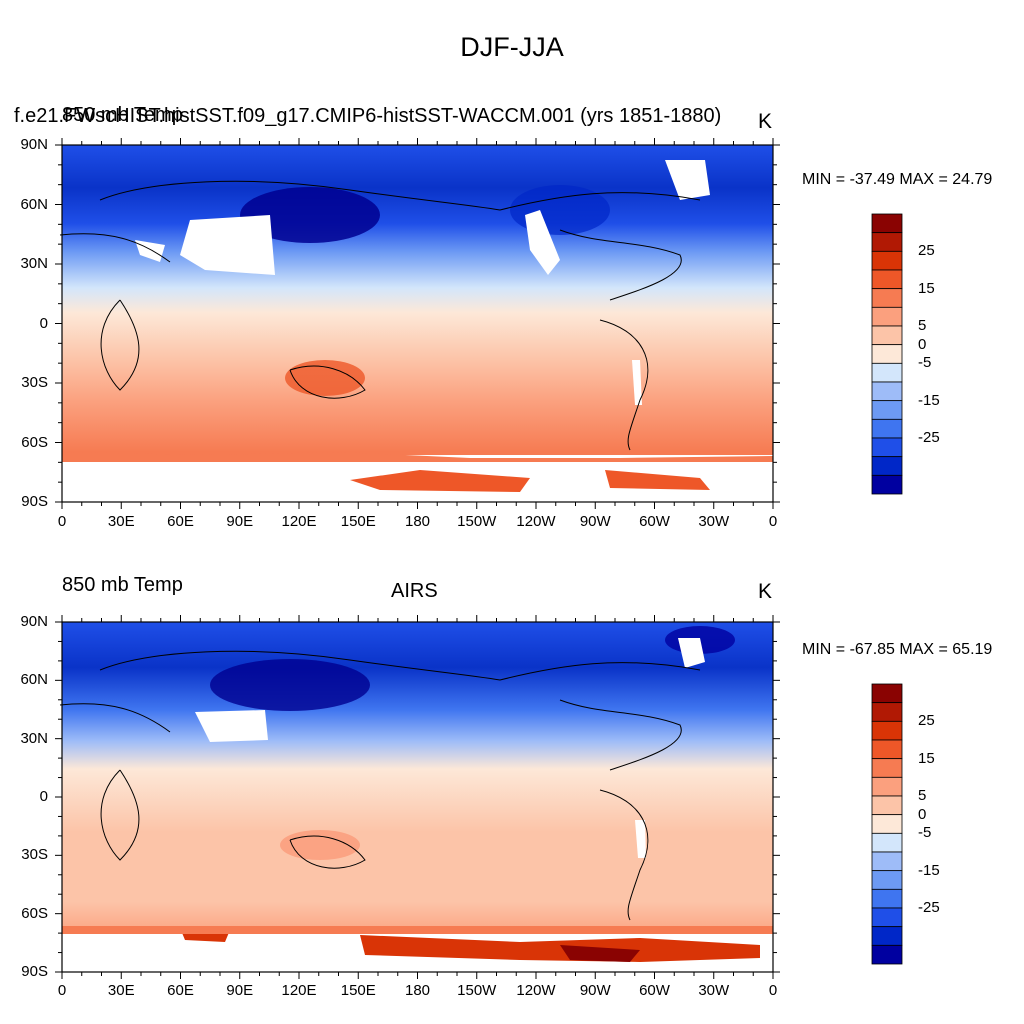  What do you see at coordinates (765, 121) in the screenshot?
I see `panel1-units: K` at bounding box center [765, 121].